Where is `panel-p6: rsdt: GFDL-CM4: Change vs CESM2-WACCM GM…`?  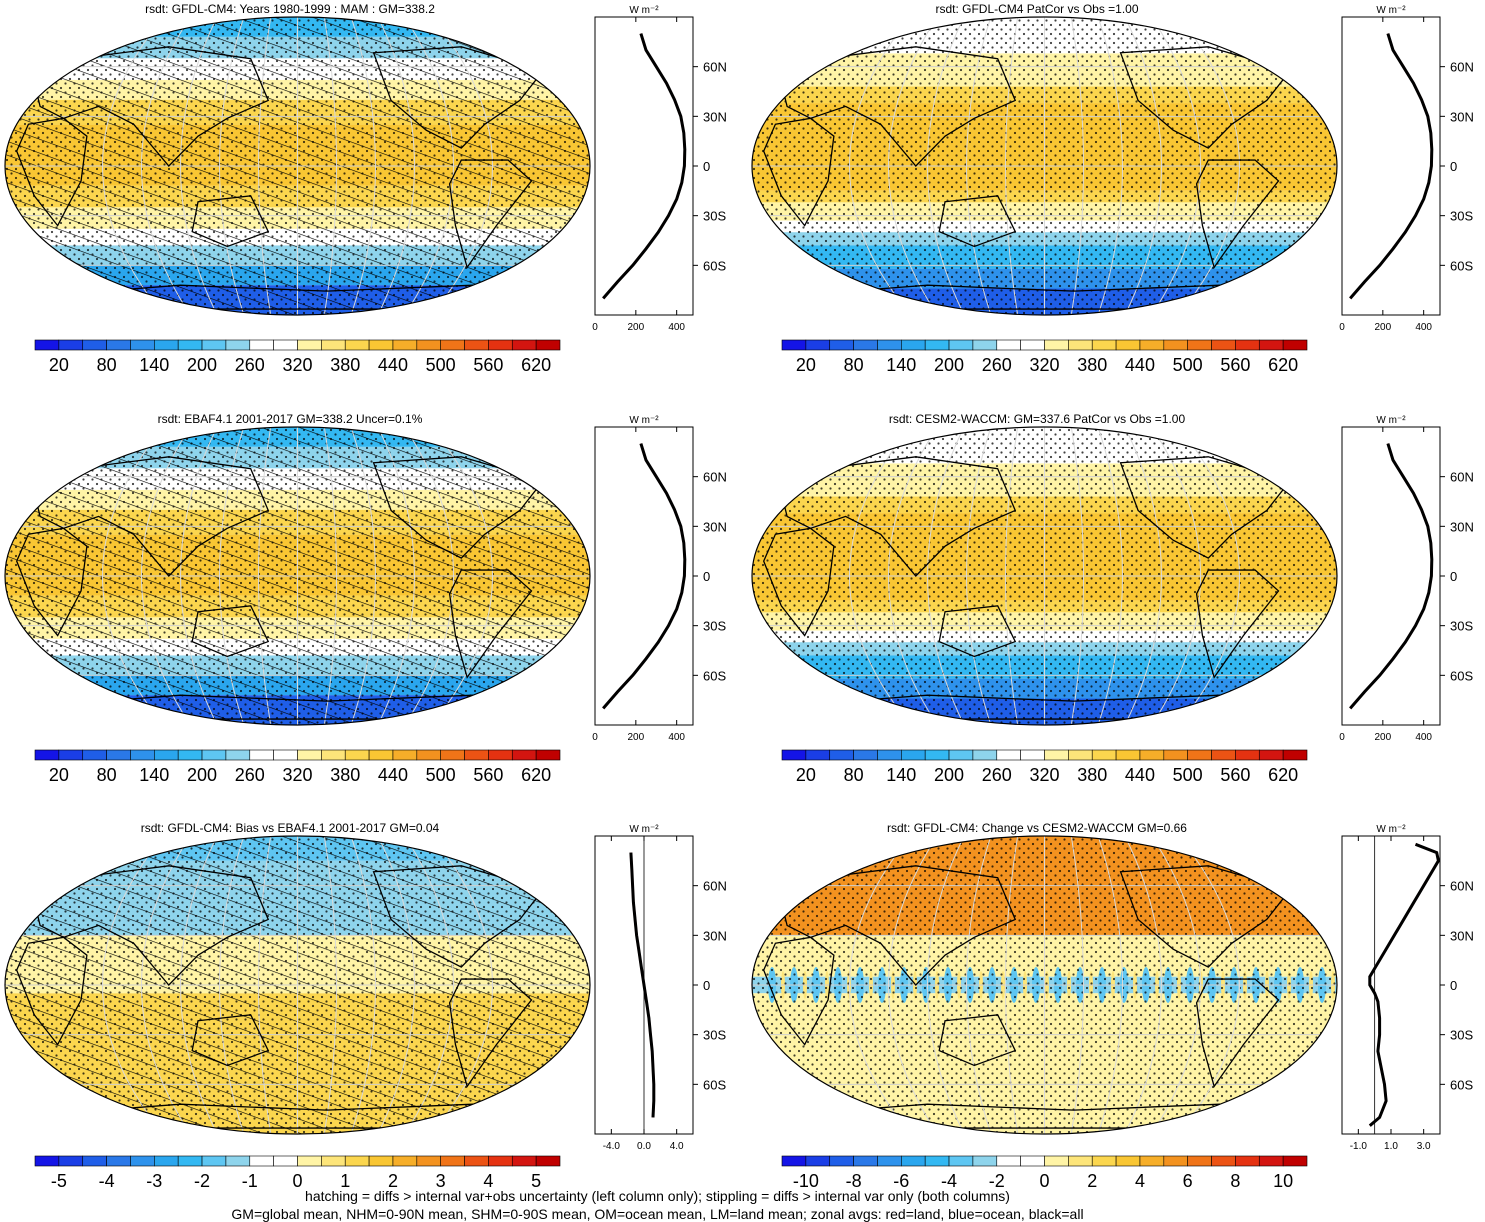 panel-p6: rsdt: GFDL-CM4: Change vs CESM2-WACCM GM… is located at coordinates (1112, 1006).